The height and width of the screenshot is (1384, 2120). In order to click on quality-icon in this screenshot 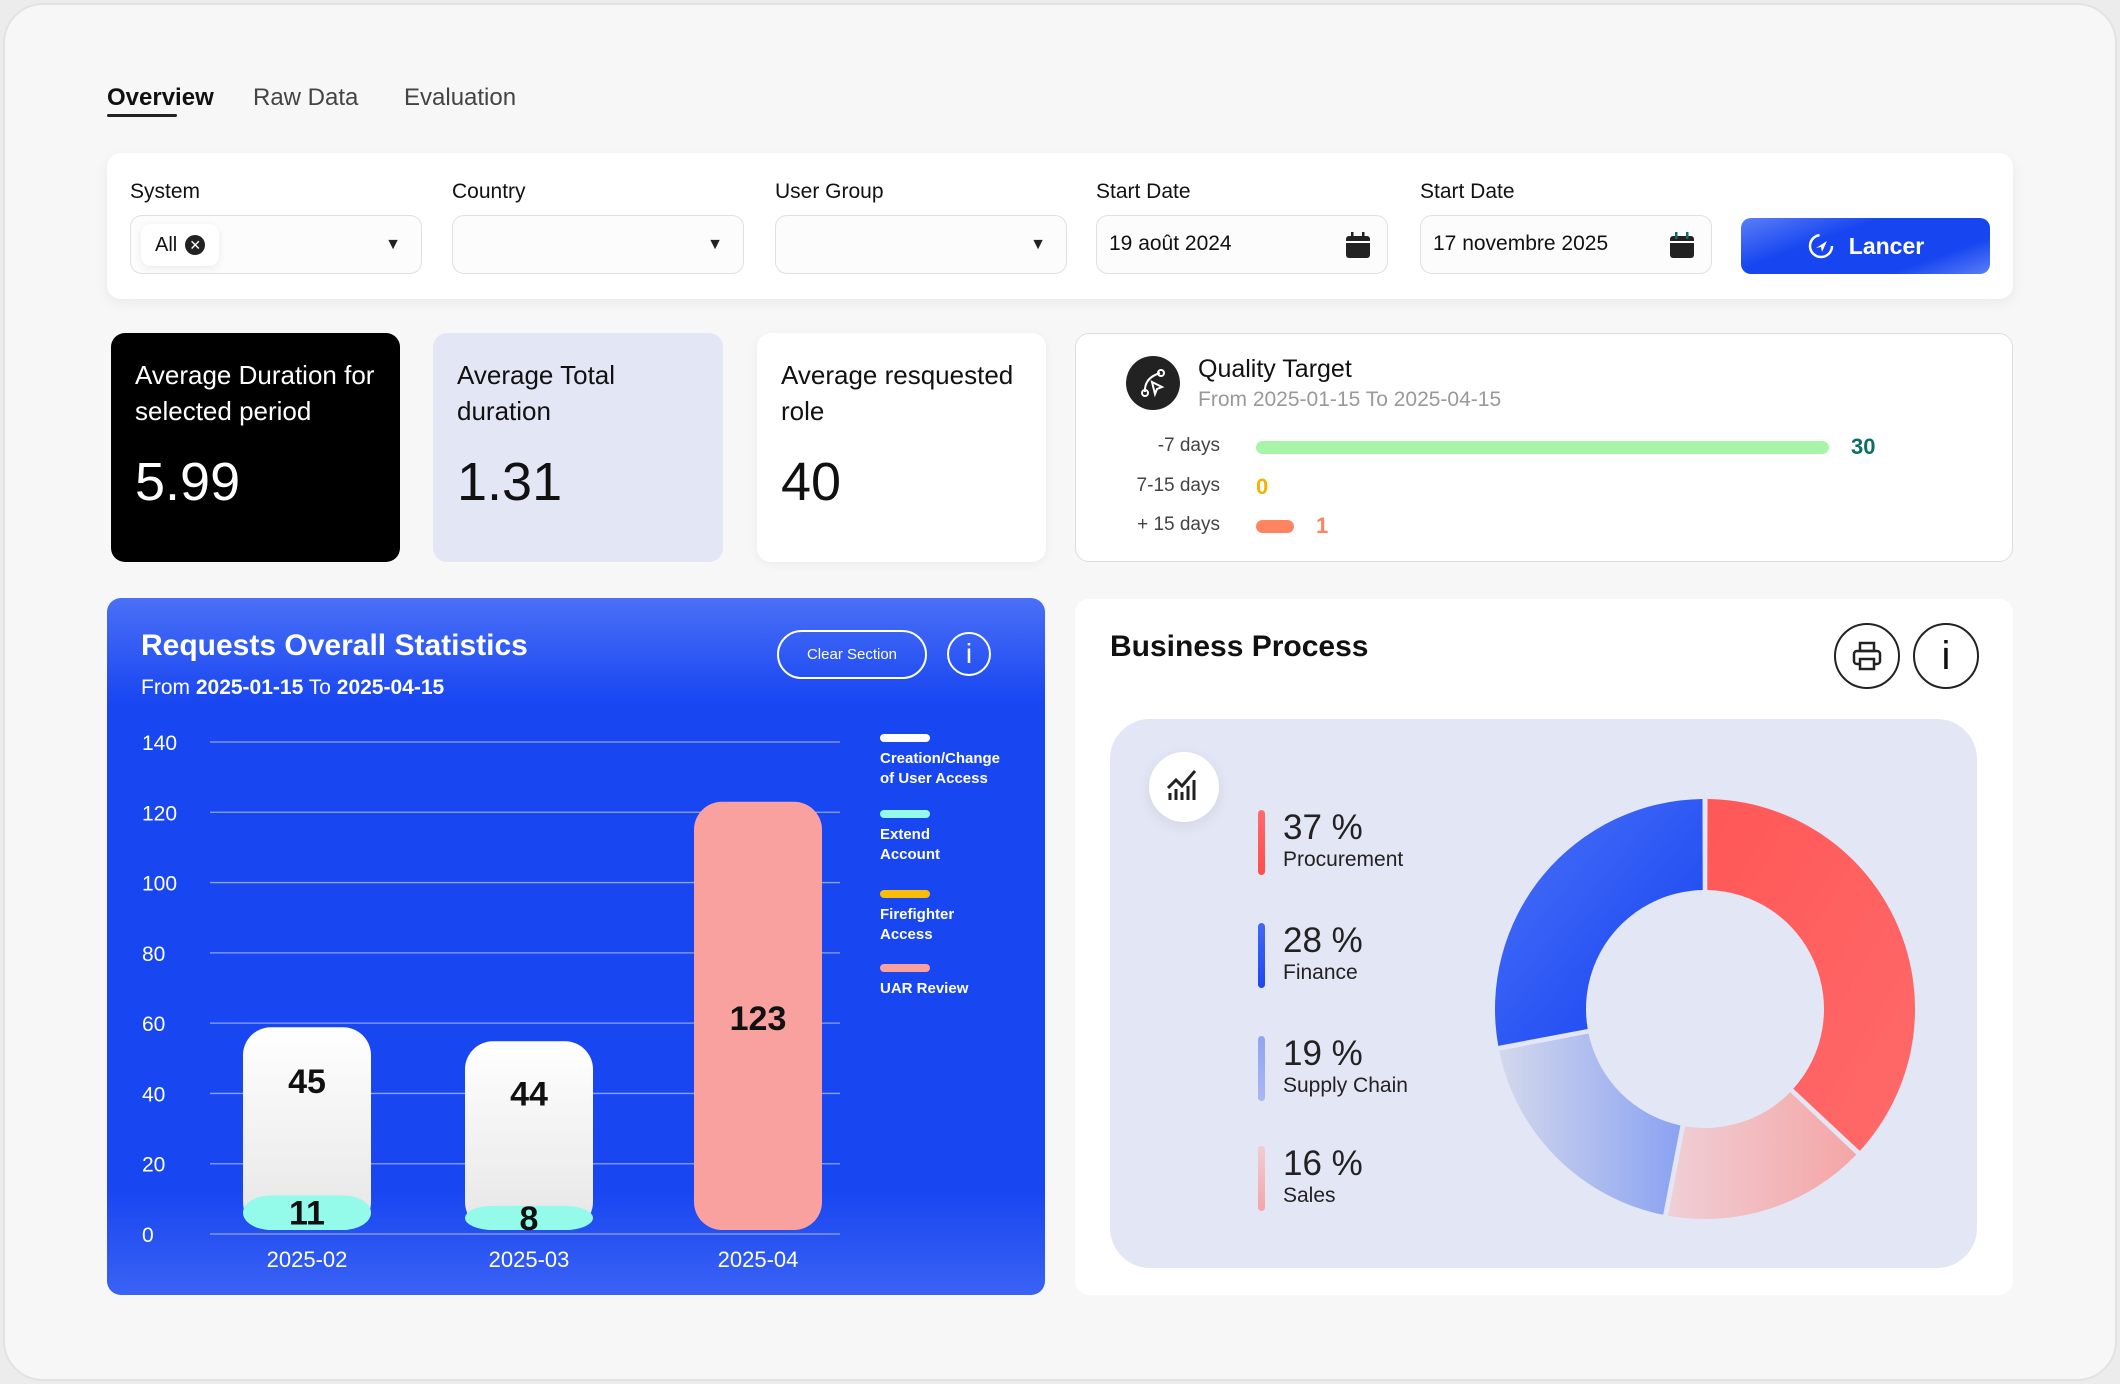, I will do `click(1153, 383)`.